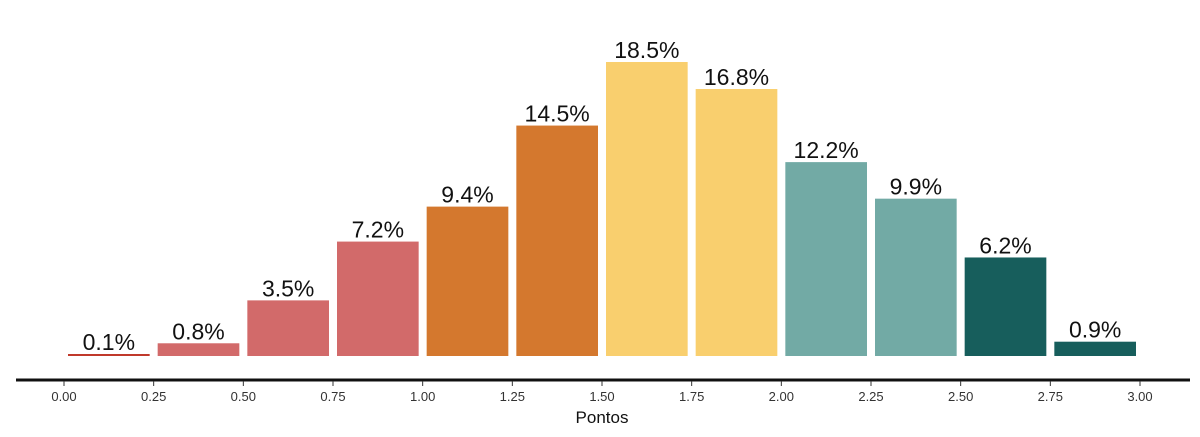  What do you see at coordinates (422, 396) in the screenshot?
I see `x-tick-label-4: 1.00` at bounding box center [422, 396].